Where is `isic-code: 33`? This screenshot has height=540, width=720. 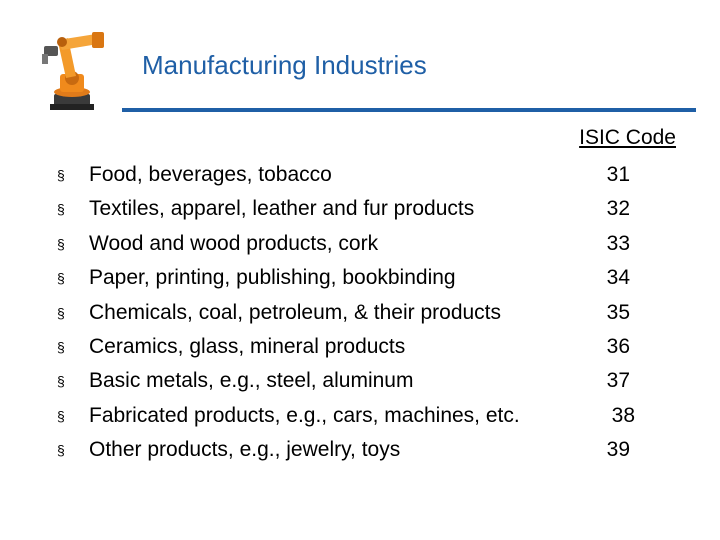
isic-code: 33 is located at coordinates (618, 243).